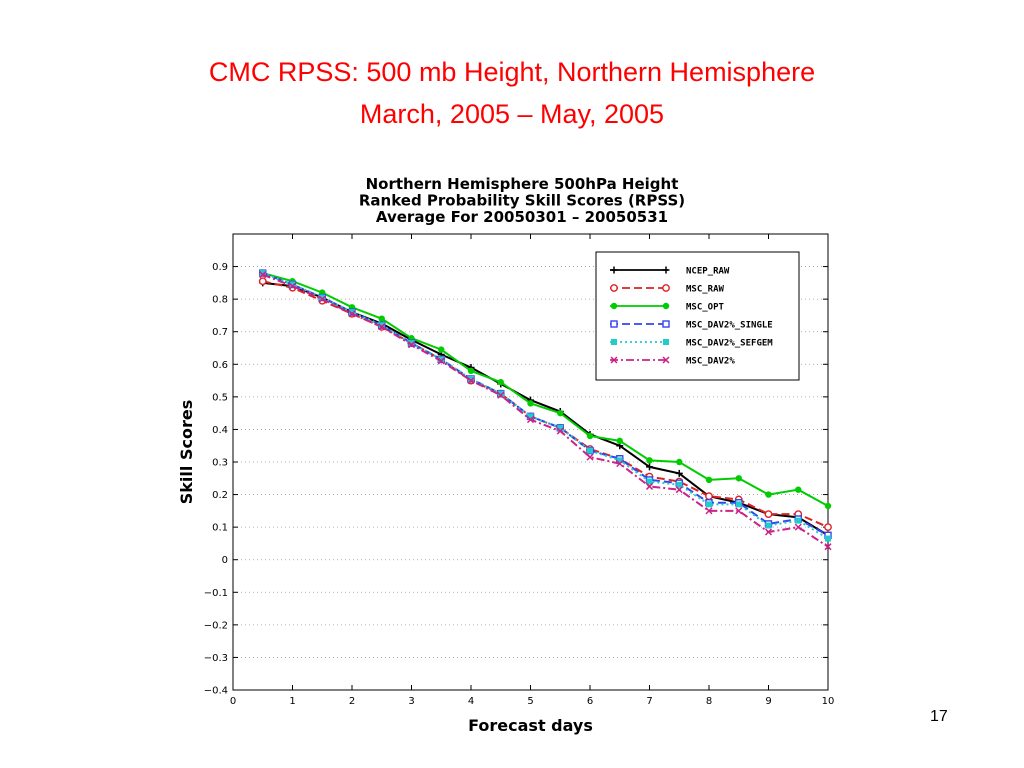 The height and width of the screenshot is (768, 1024). I want to click on chart-title-line-3: Average For 20050301 – 20050531, so click(522, 217).